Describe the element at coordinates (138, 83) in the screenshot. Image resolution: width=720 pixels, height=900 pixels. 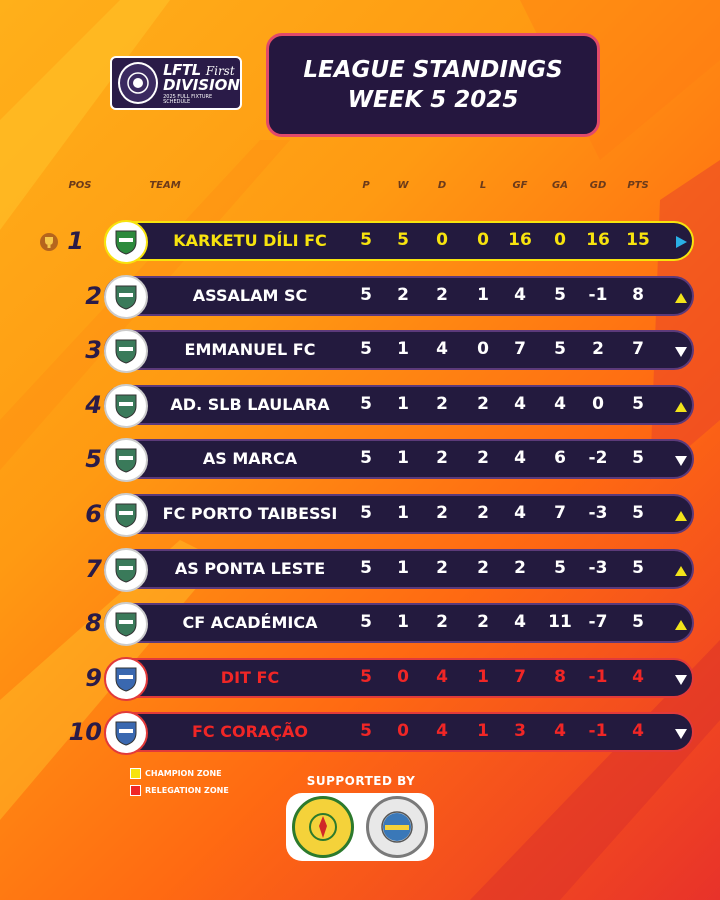
I see `league-seal-icon` at that location.